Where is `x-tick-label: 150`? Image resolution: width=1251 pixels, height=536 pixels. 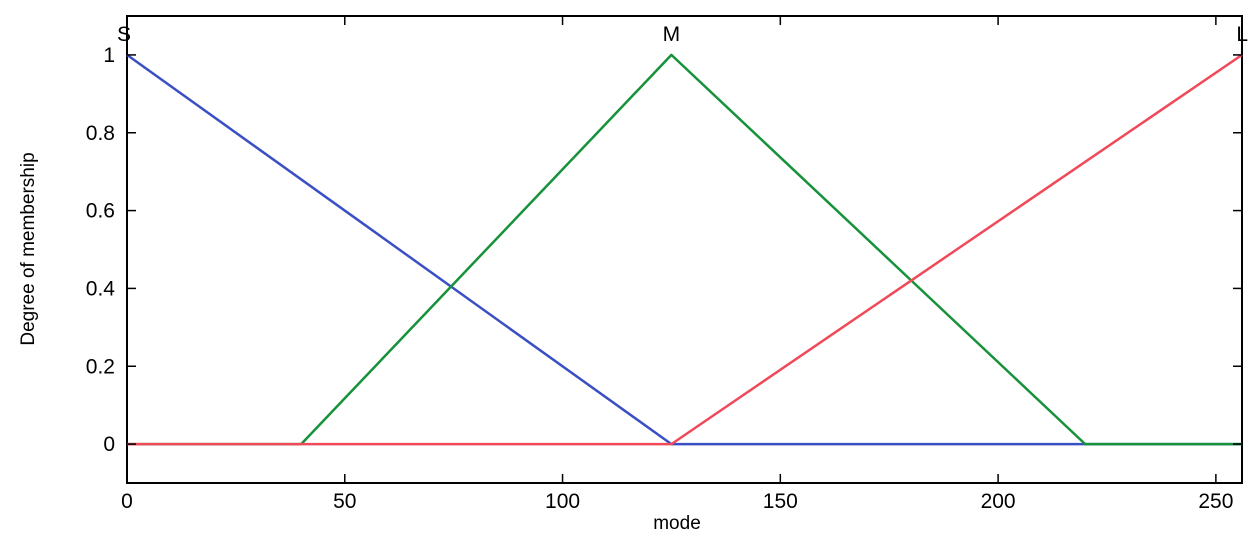
x-tick-label: 150 is located at coordinates (780, 501).